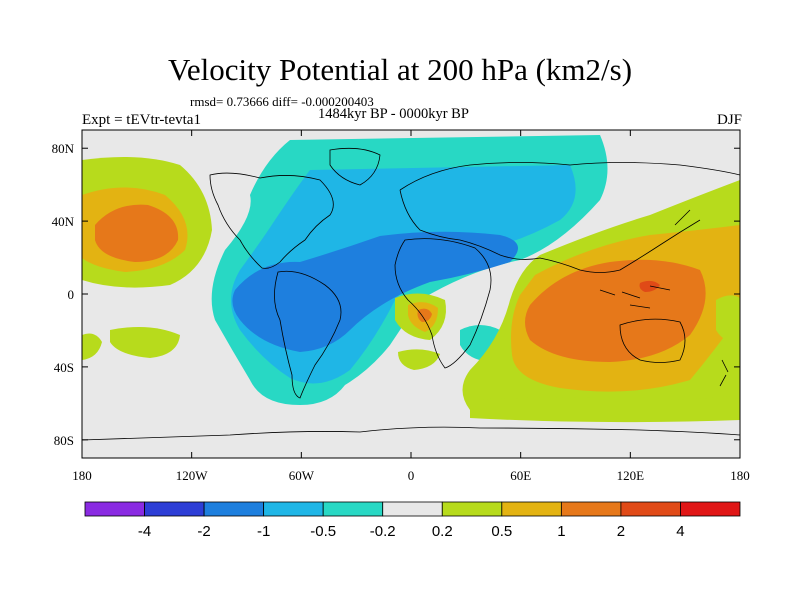  Describe the element at coordinates (605, 409) in the screenshot. I see `contour-plus-0.2-s-ocean` at that location.